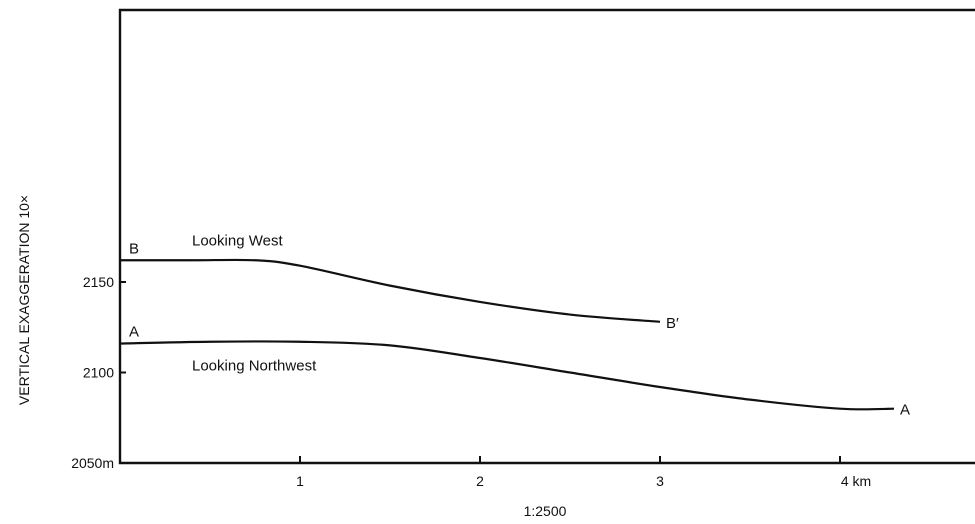  Describe the element at coordinates (905, 410) in the screenshot. I see `series-end-label-2: A` at that location.